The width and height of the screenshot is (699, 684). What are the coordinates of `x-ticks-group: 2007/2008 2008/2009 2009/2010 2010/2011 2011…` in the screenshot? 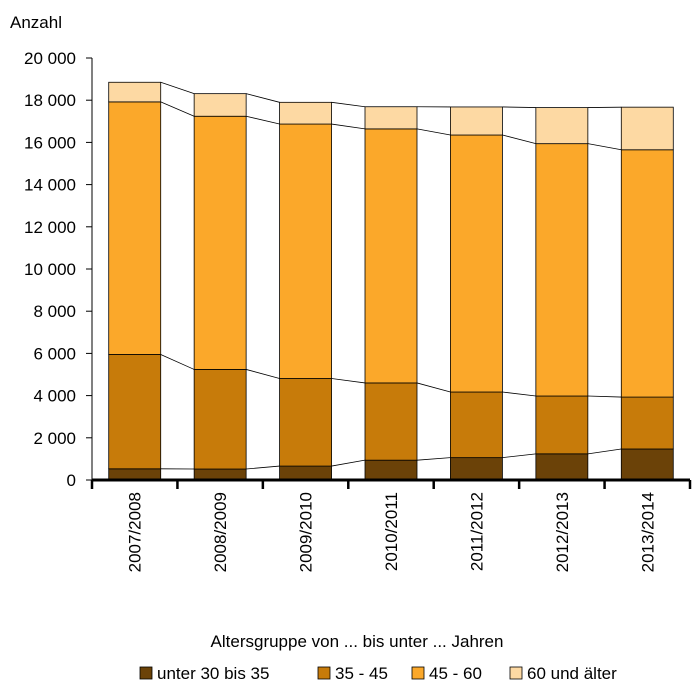 It's located at (391, 526).